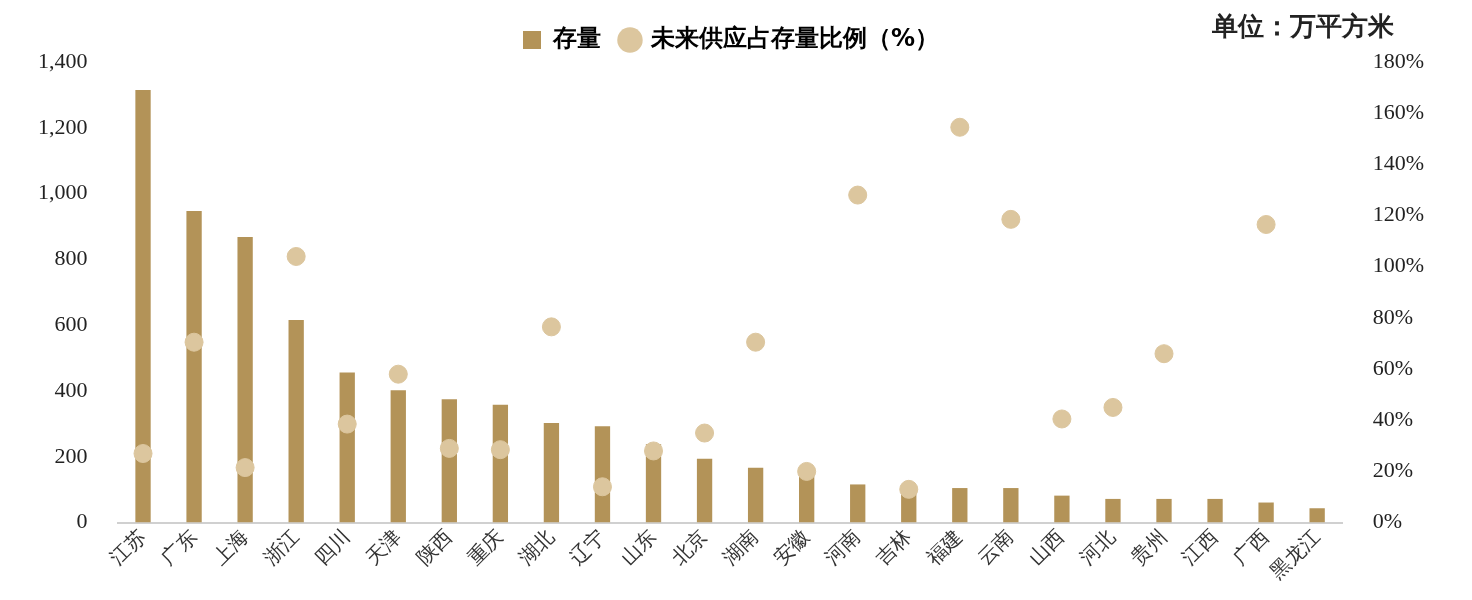 The width and height of the screenshot is (1472, 600). I want to click on x-tick-label: 广东, so click(179, 547).